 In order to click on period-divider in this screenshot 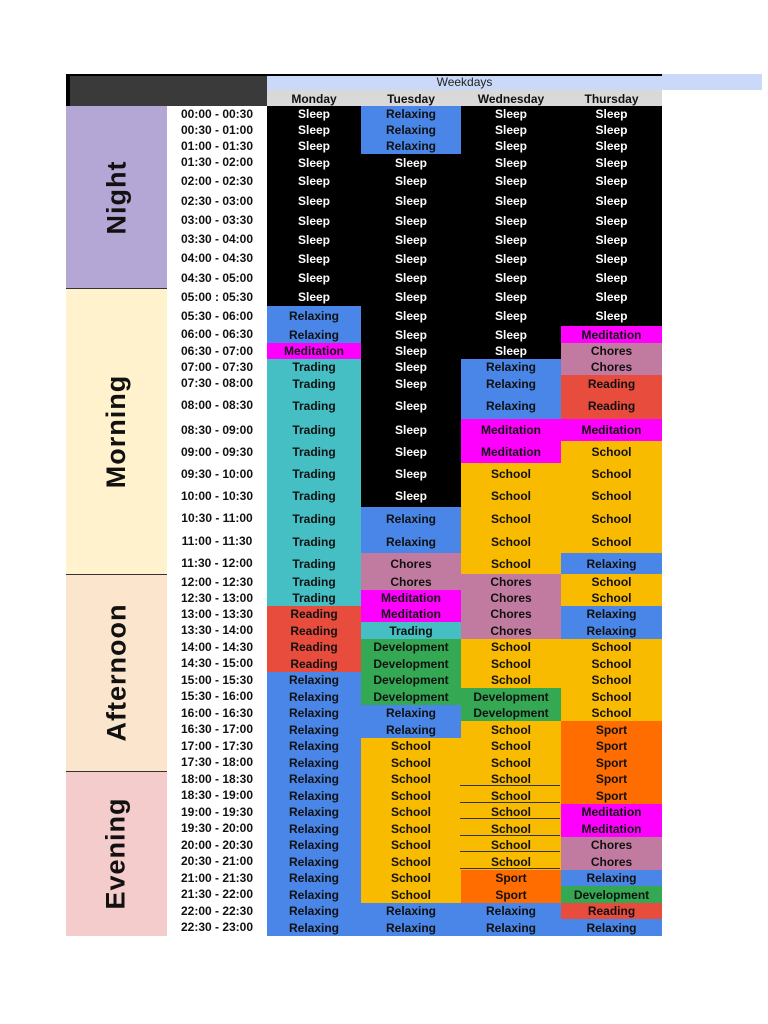, I will do `click(116, 574)`.